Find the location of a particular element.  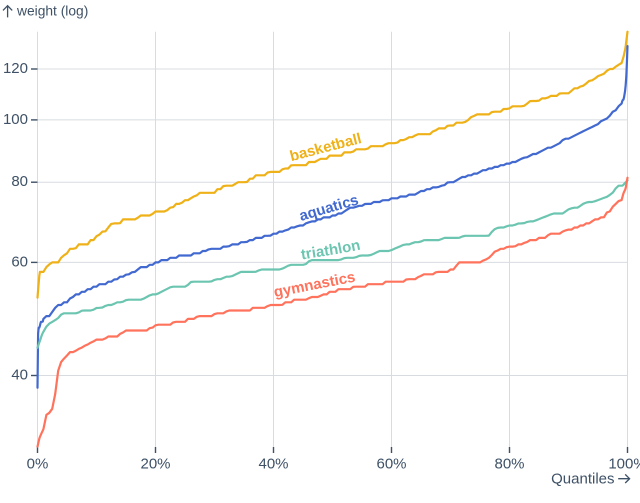

svg-text: 60% is located at coordinates (391, 464).